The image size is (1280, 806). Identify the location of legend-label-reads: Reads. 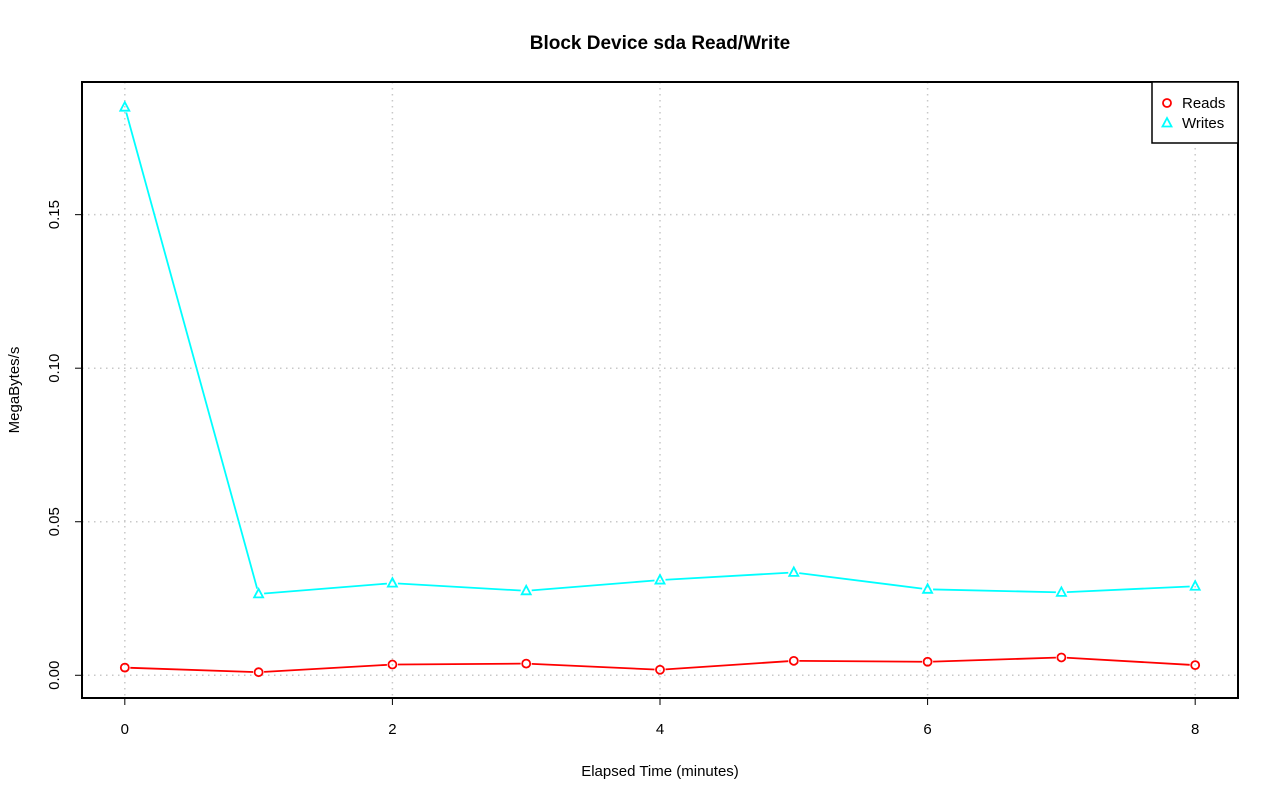
(1203, 103).